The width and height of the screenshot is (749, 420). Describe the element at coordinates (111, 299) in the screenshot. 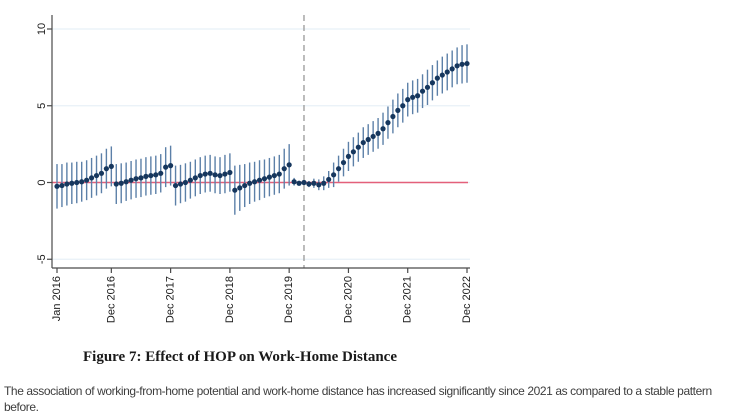

I see `x-tick-label: Dec 2016` at that location.